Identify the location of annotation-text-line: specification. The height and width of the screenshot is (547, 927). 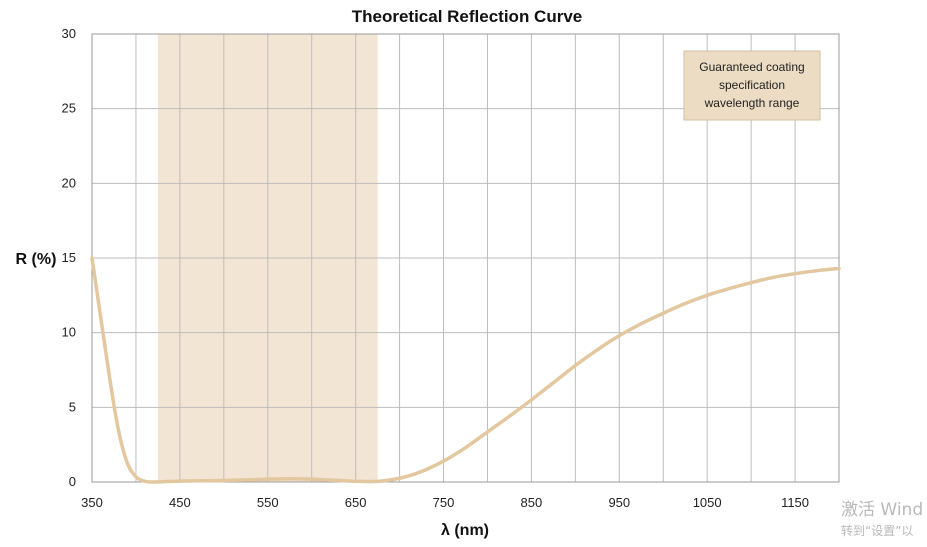
(752, 85).